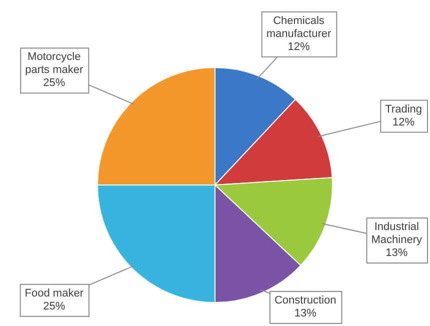  What do you see at coordinates (54, 63) in the screenshot?
I see `slice-label: Motorcycle parts maker` at bounding box center [54, 63].